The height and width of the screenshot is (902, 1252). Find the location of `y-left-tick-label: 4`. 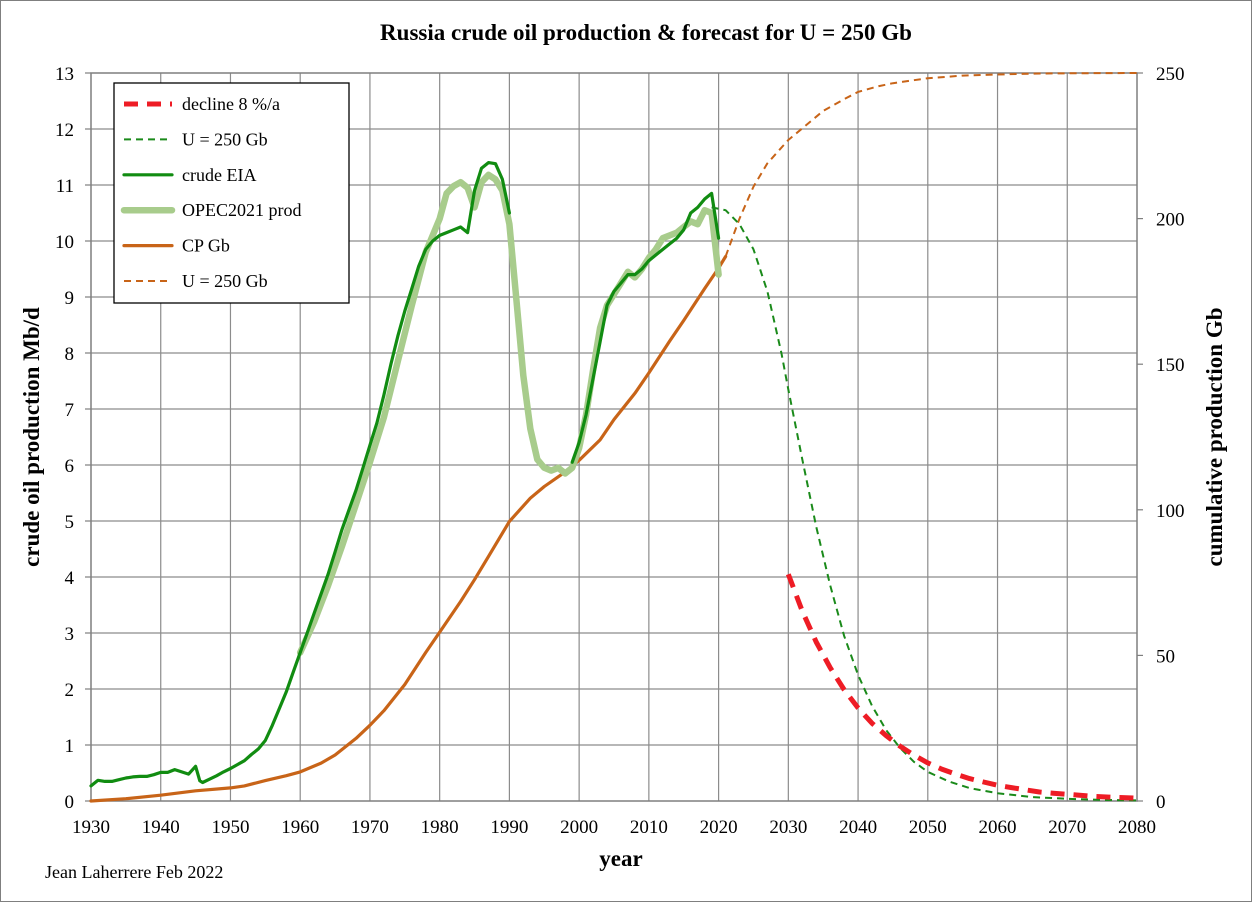

y-left-tick-label: 4 is located at coordinates (70, 578).